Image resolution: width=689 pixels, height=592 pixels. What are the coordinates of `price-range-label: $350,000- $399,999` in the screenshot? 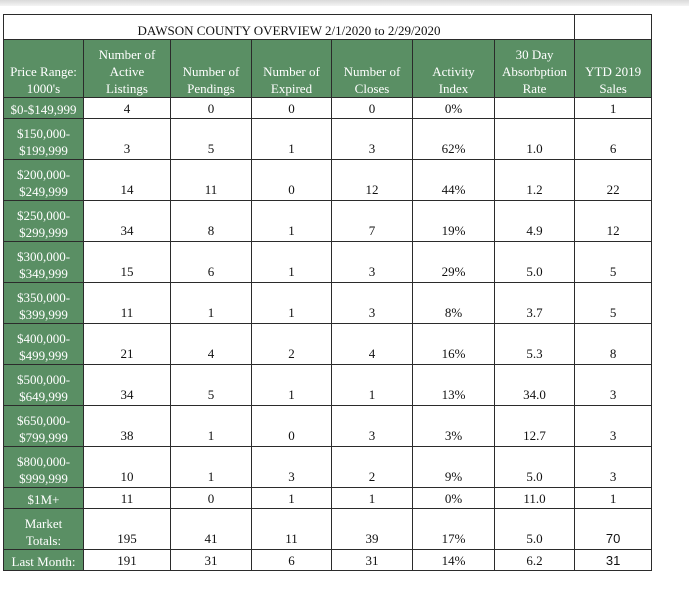 It's located at (43, 303).